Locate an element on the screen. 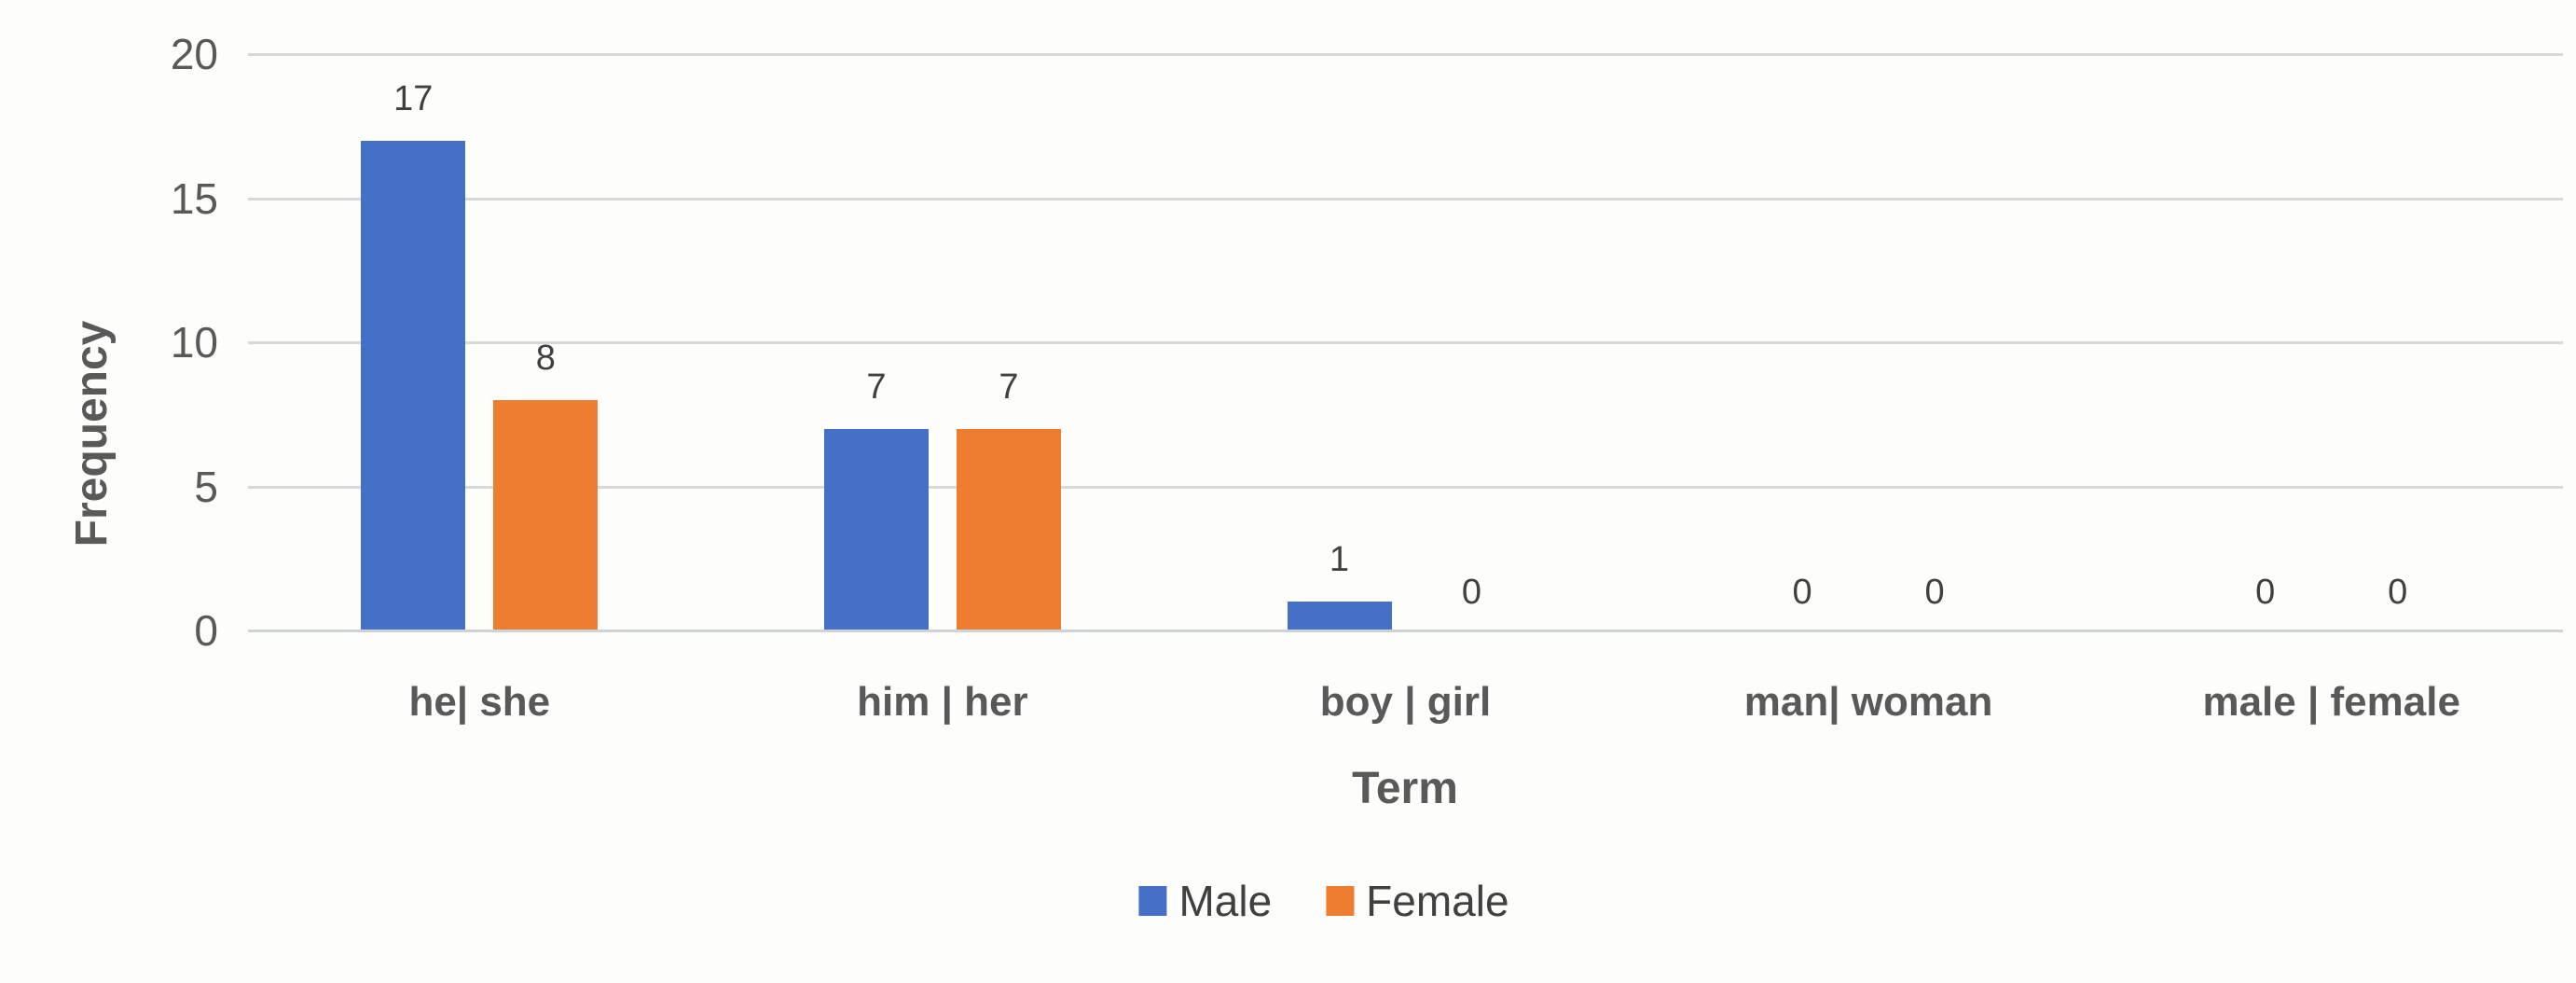 The width and height of the screenshot is (2576, 983). legend-item-female: Female is located at coordinates (1418, 901).